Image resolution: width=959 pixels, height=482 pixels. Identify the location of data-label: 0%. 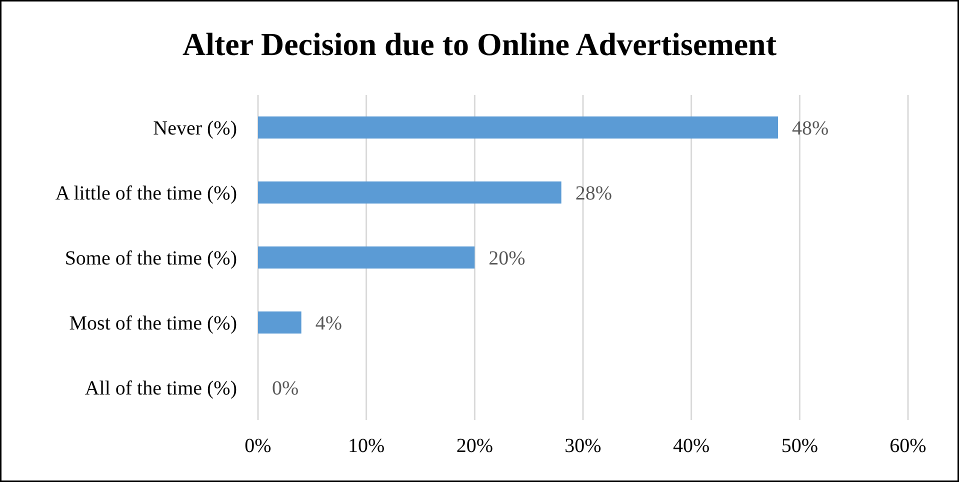
(285, 389).